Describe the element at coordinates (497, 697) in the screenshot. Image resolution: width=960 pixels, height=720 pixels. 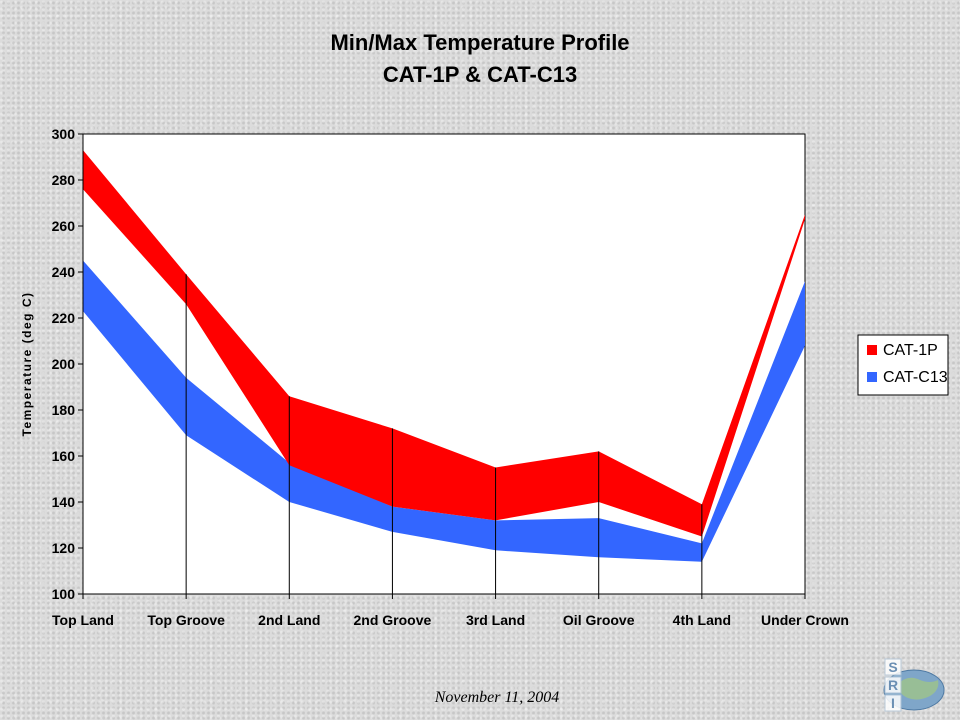
I see `footer-date: November 11, 2004` at that location.